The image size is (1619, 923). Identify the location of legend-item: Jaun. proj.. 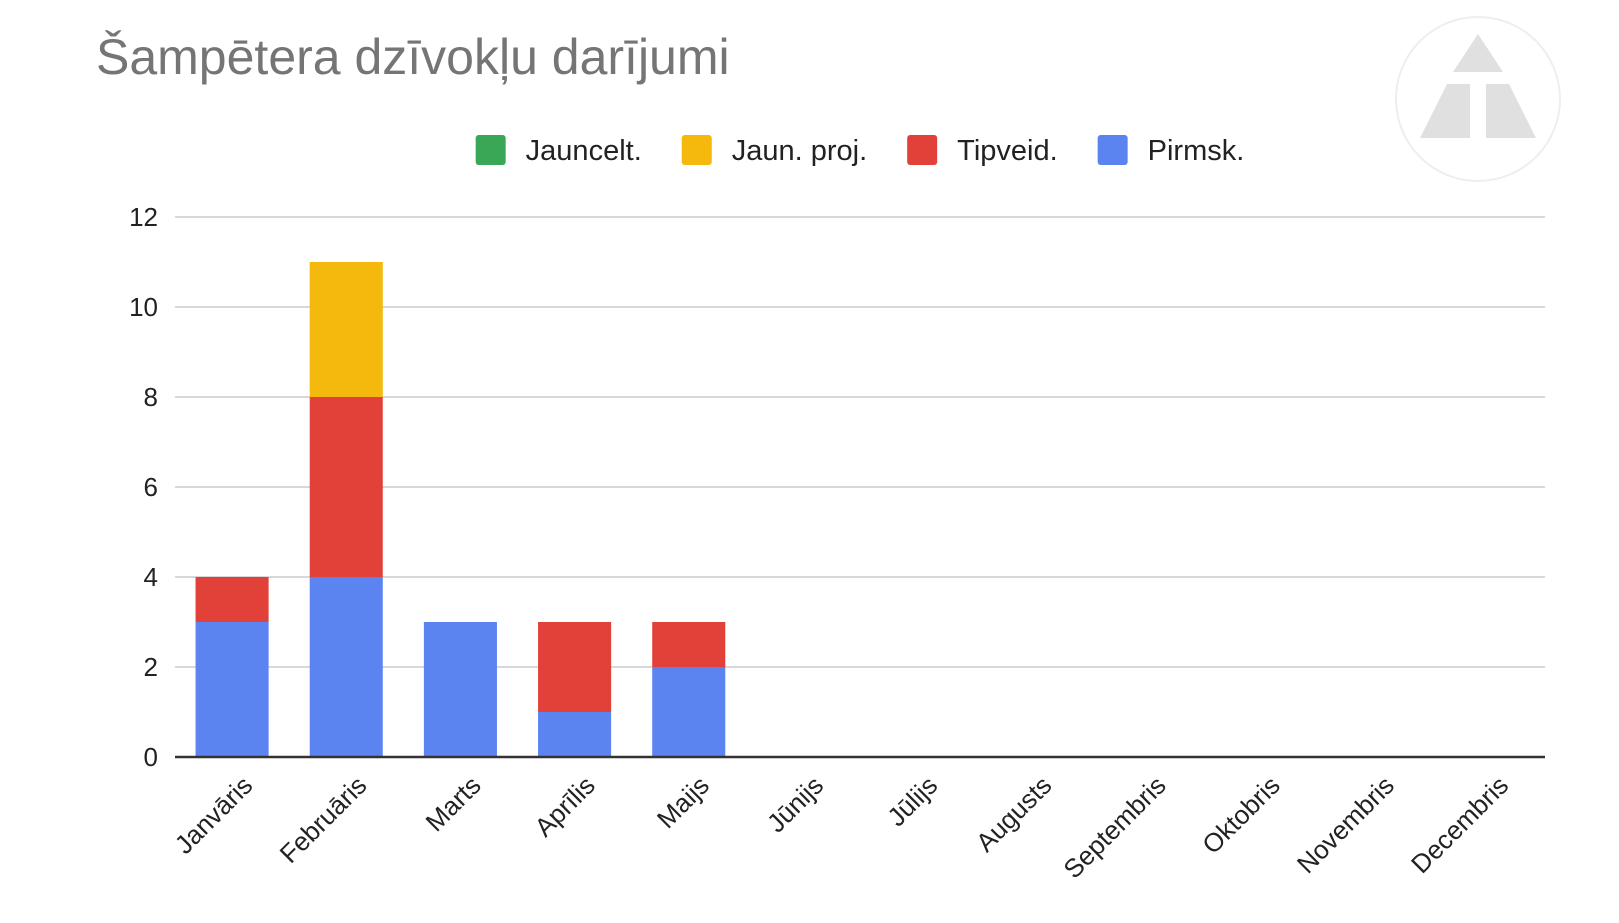
(774, 151).